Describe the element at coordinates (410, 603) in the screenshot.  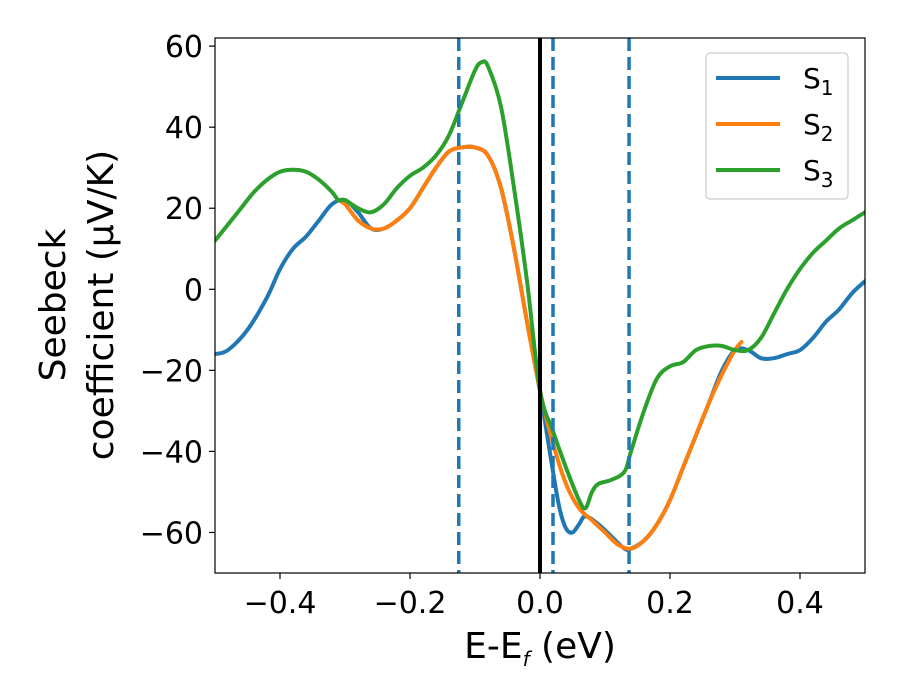
I see `x-tick-label: −0.2` at that location.